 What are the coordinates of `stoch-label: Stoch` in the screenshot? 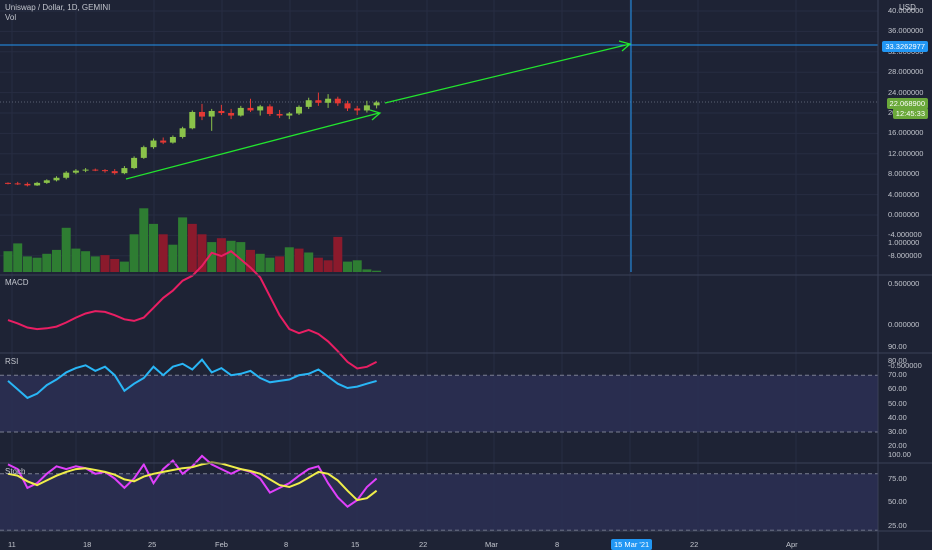 It's located at (15, 471).